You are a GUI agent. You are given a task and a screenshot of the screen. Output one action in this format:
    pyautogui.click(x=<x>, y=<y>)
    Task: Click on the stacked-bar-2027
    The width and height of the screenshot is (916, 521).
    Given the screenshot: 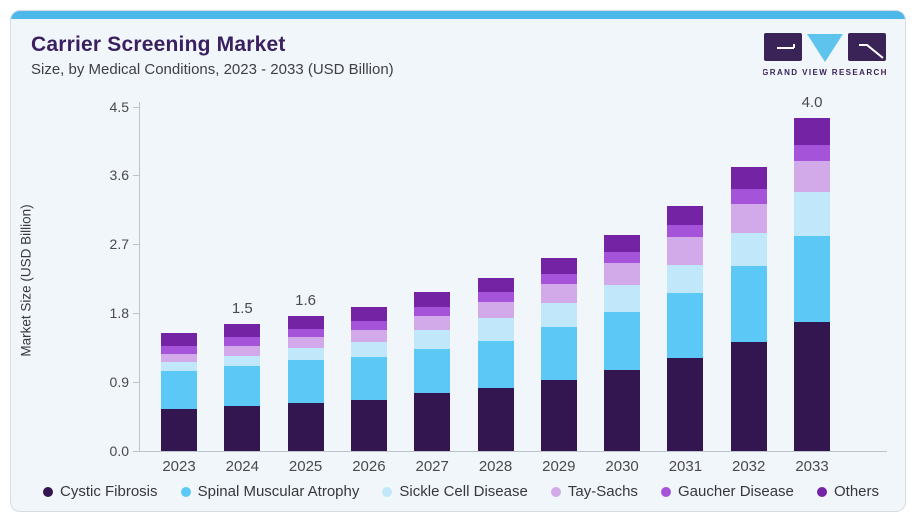 What is the action you would take?
    pyautogui.click(x=432, y=371)
    